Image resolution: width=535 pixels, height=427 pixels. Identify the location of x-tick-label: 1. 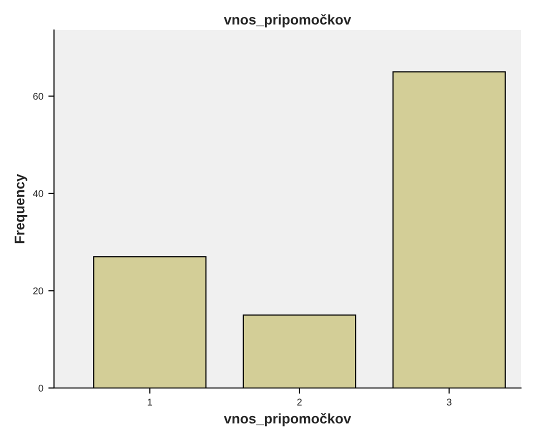
(150, 402).